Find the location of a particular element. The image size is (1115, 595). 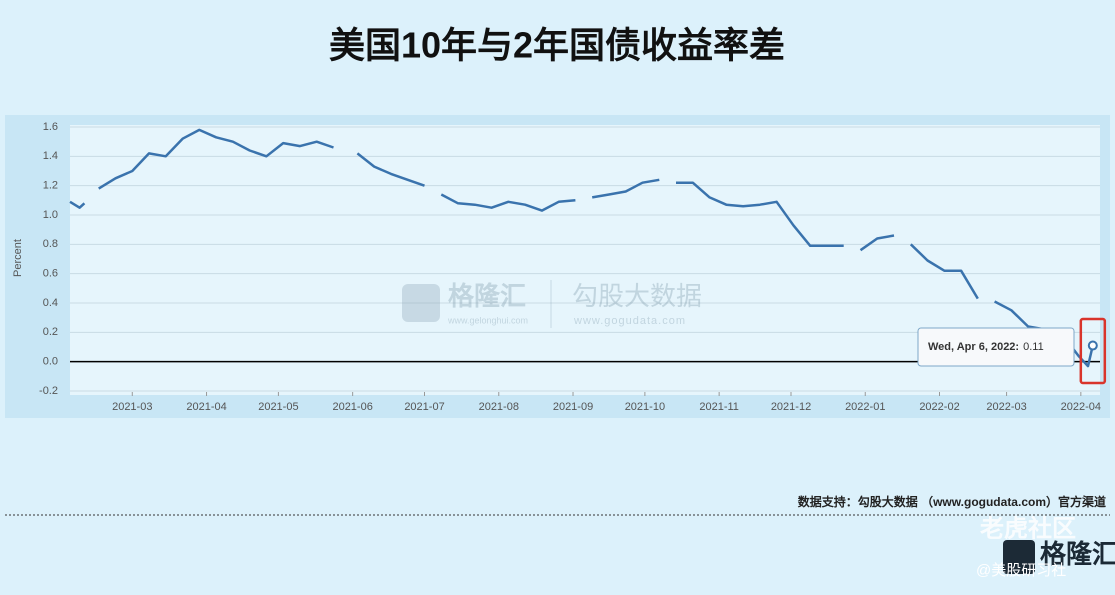

tooltip-box is located at coordinates (996, 347).